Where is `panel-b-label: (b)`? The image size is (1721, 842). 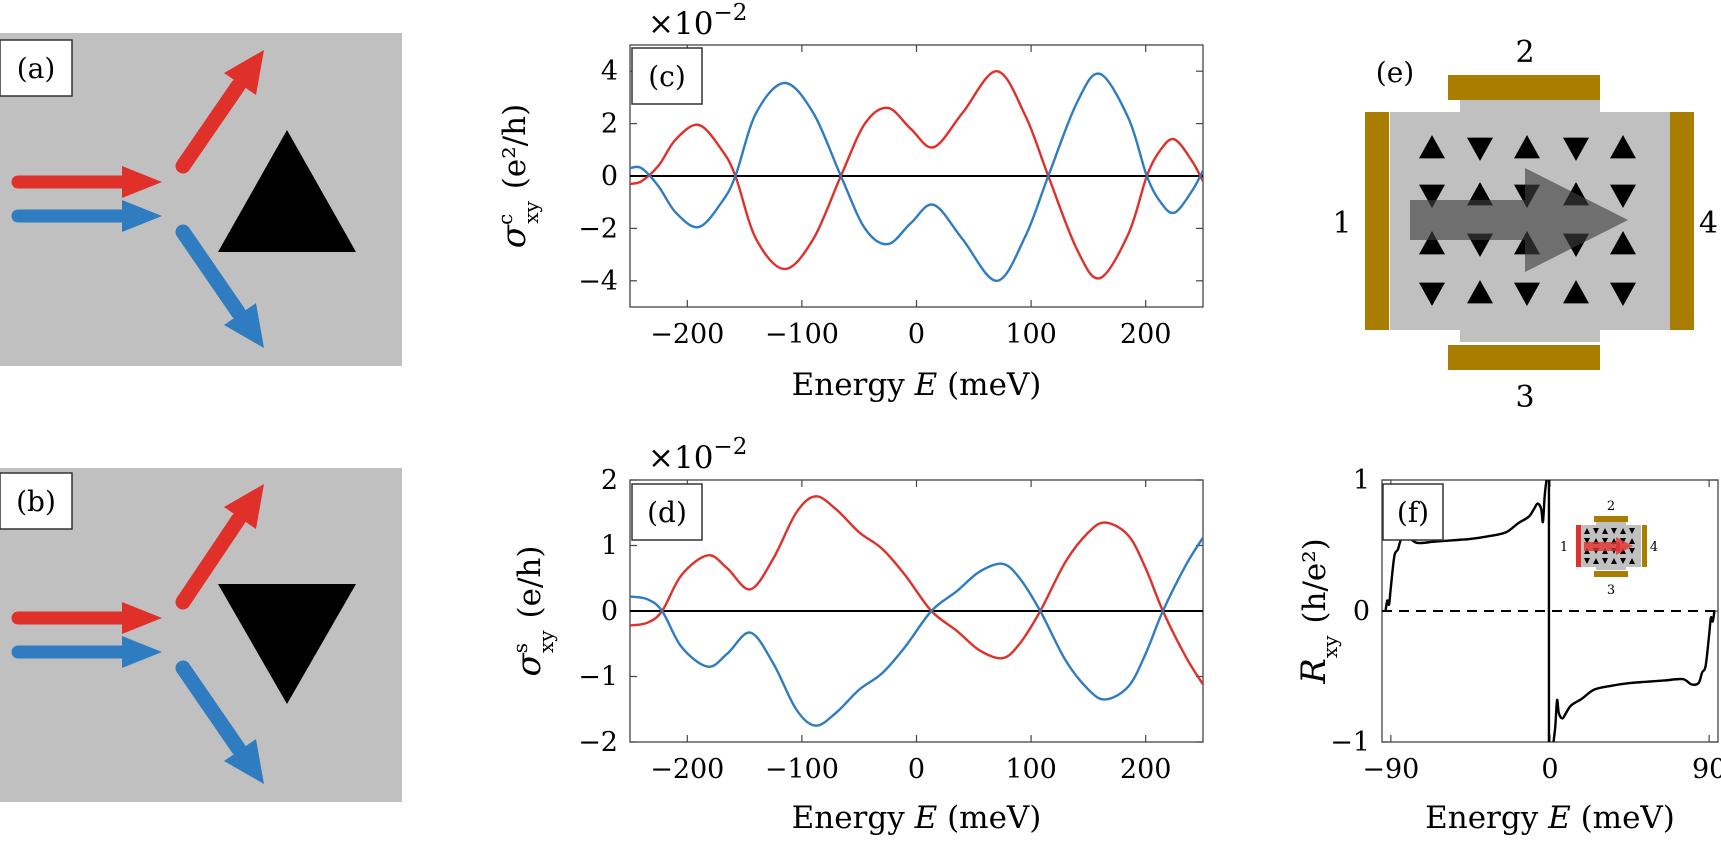
panel-b-label: (b) is located at coordinates (36, 501).